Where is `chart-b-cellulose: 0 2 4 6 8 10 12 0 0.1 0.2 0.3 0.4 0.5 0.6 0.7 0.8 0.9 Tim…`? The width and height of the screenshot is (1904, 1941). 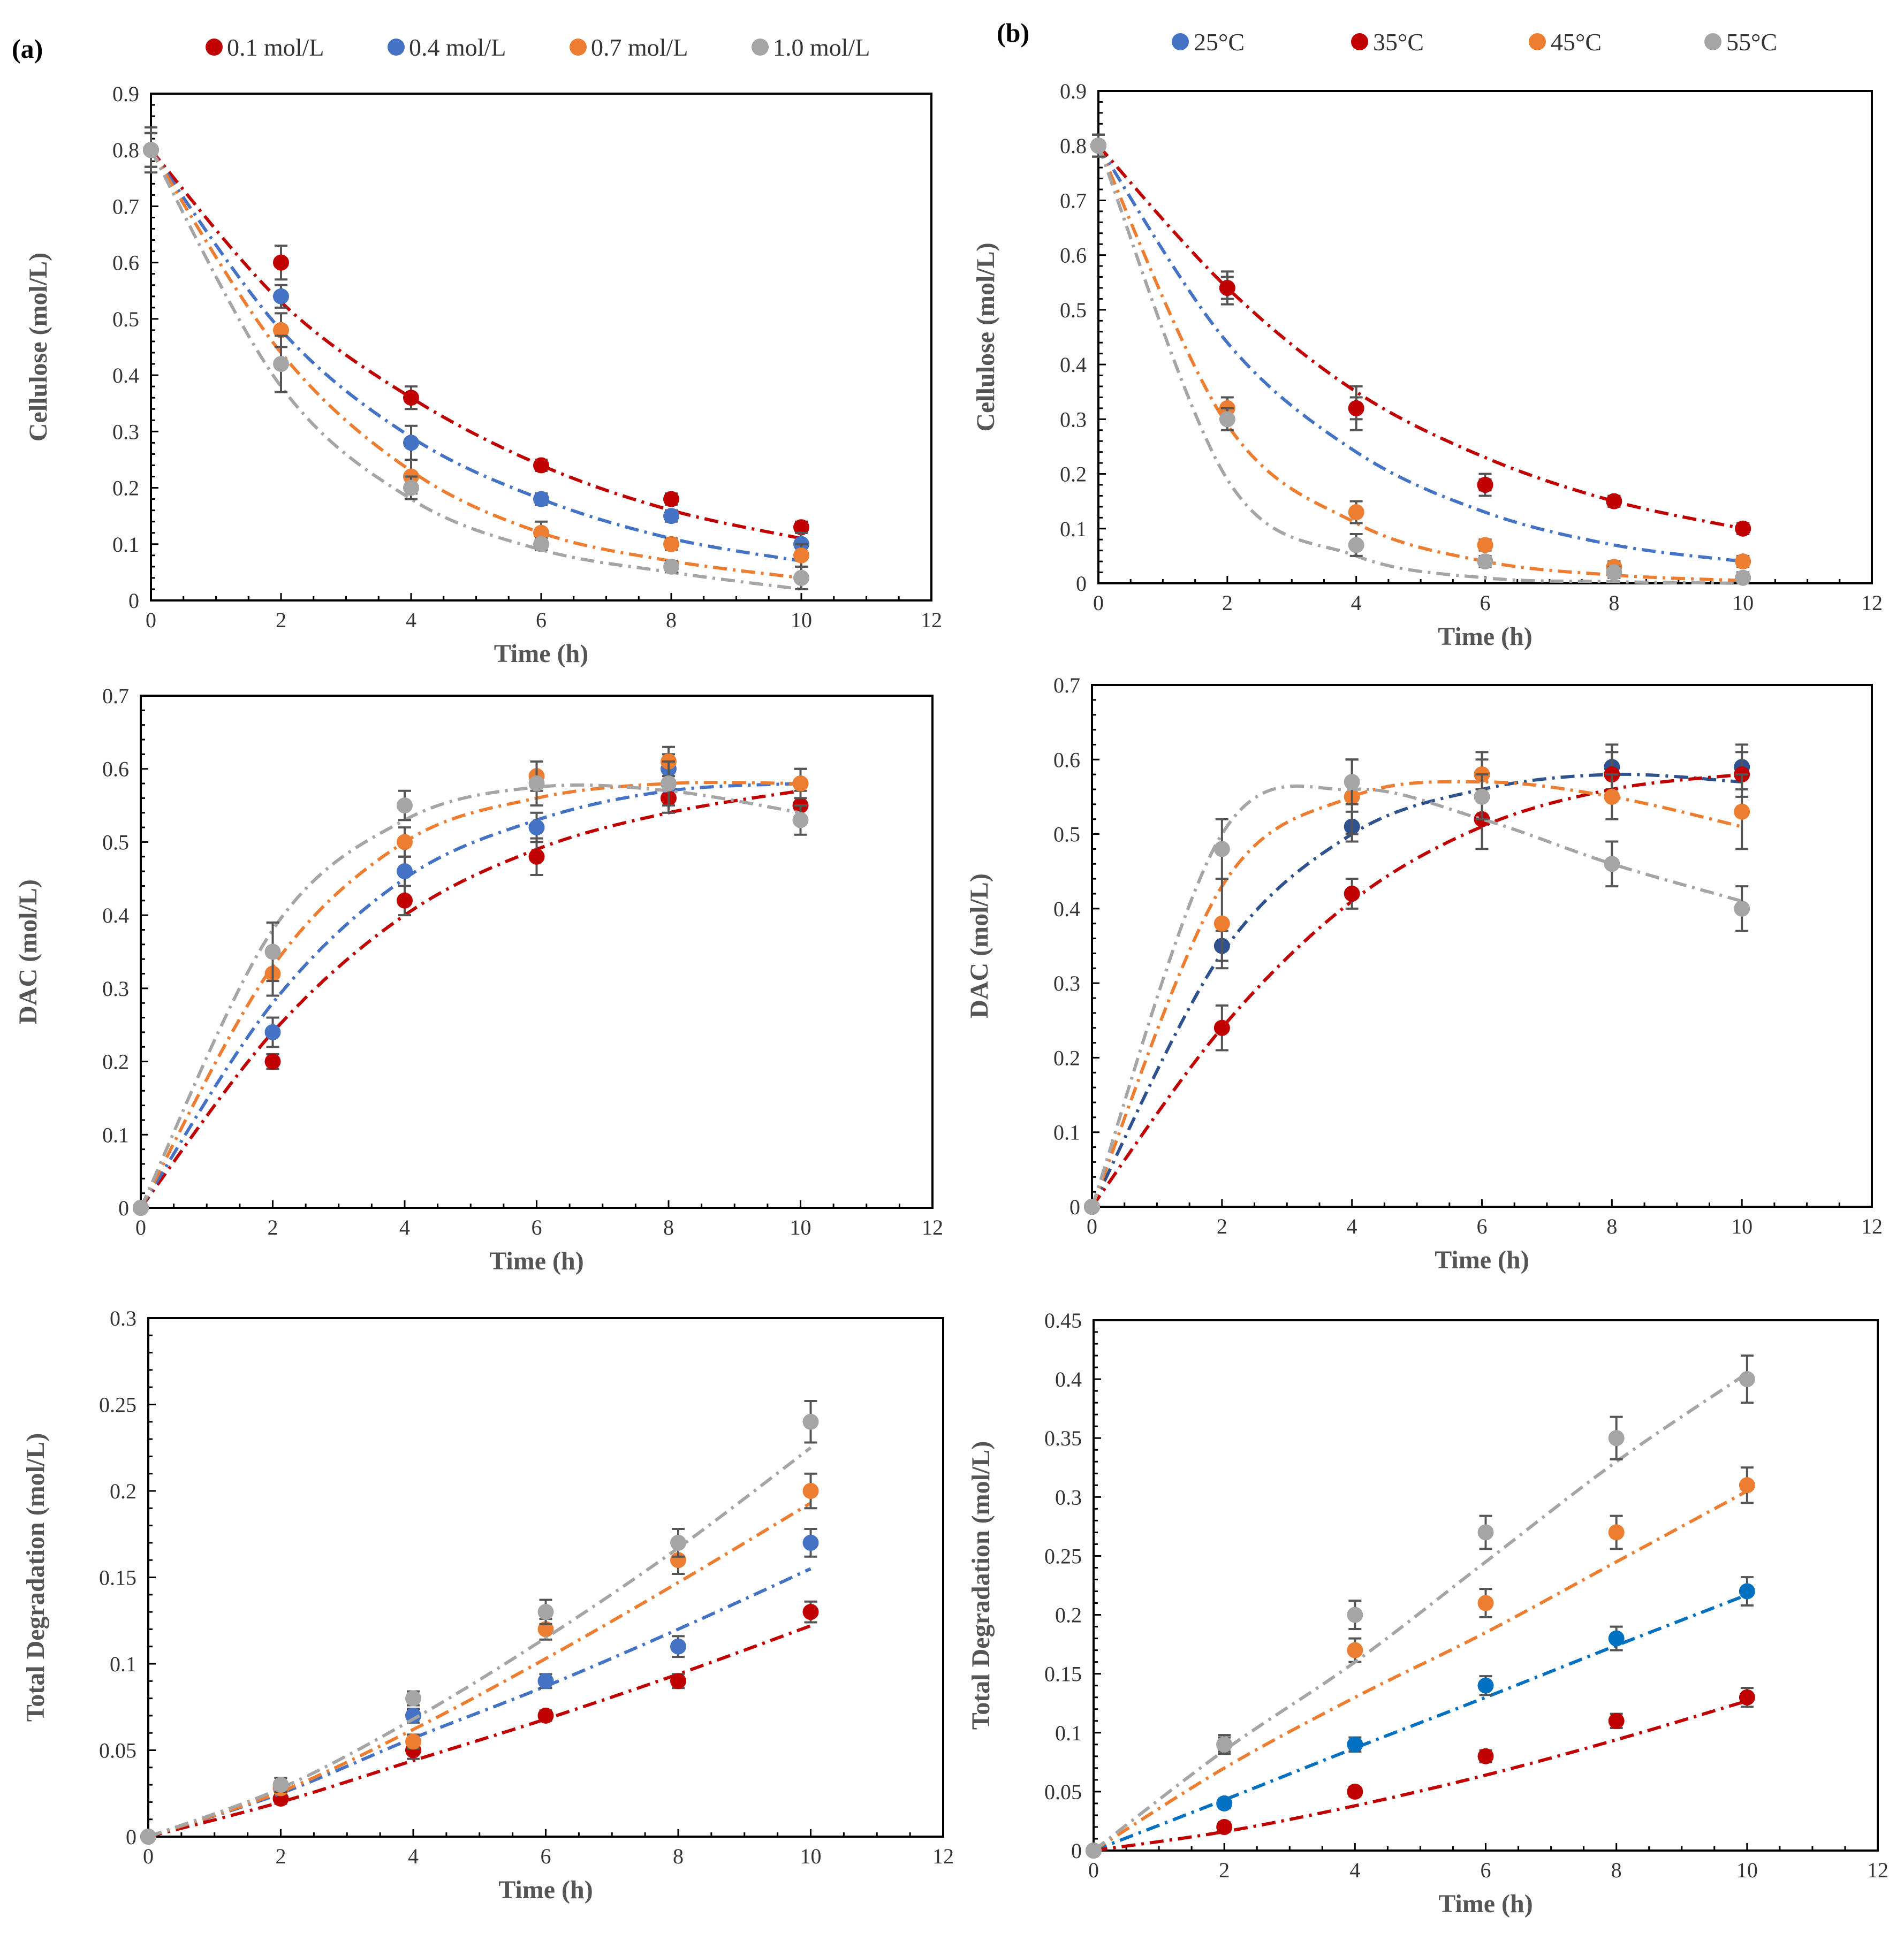 chart-b-cellulose: 0 2 4 6 8 10 12 0 0.1 0.2 0.3 0.4 0.5 0.6 0.7 0.8 0.9 Tim… is located at coordinates (1428, 365).